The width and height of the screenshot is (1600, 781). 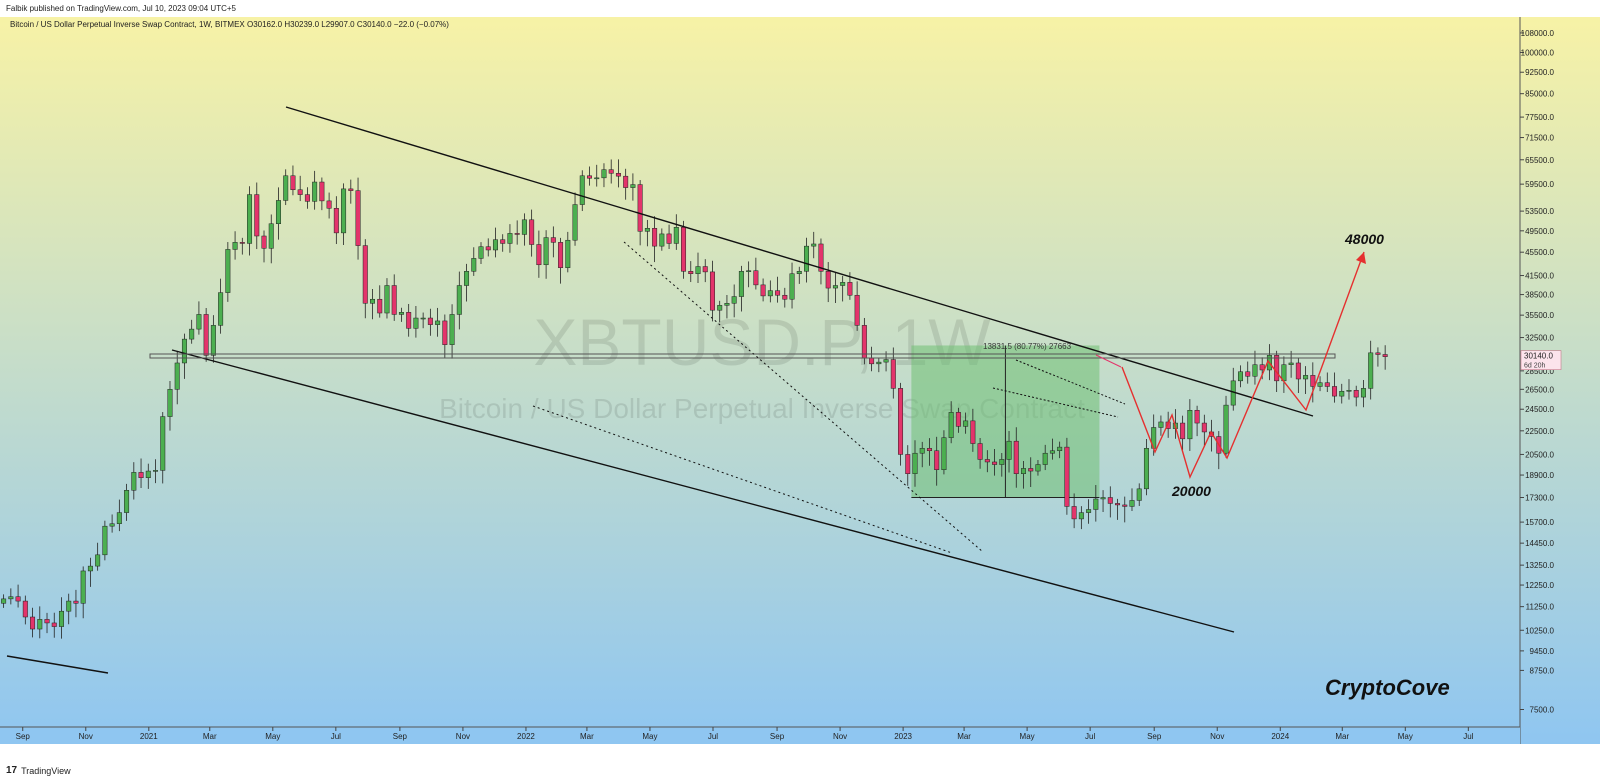 What do you see at coordinates (1539, 184) in the screenshot?
I see `price-tick-label: 59500.0` at bounding box center [1539, 184].